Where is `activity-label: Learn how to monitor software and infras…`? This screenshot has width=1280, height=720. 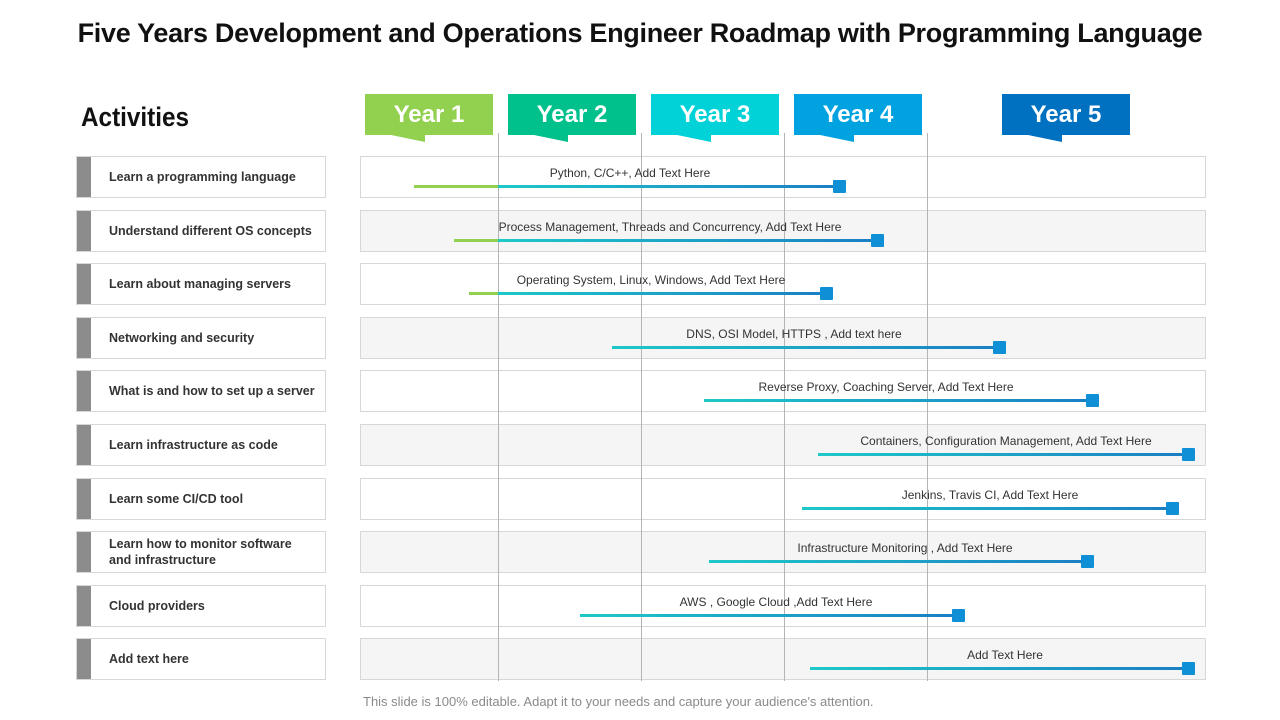 activity-label: Learn how to monitor software and infras… is located at coordinates (200, 552).